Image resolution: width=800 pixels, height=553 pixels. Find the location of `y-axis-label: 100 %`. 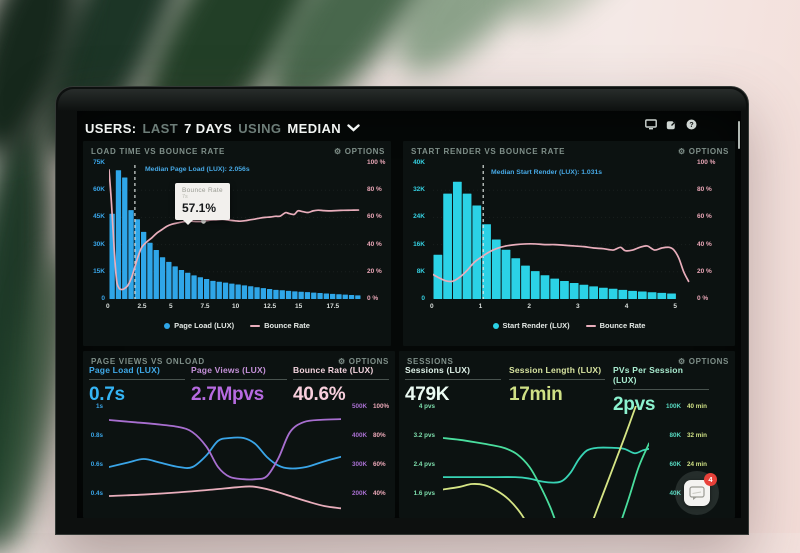

y-axis-label: 100 % is located at coordinates (376, 162).